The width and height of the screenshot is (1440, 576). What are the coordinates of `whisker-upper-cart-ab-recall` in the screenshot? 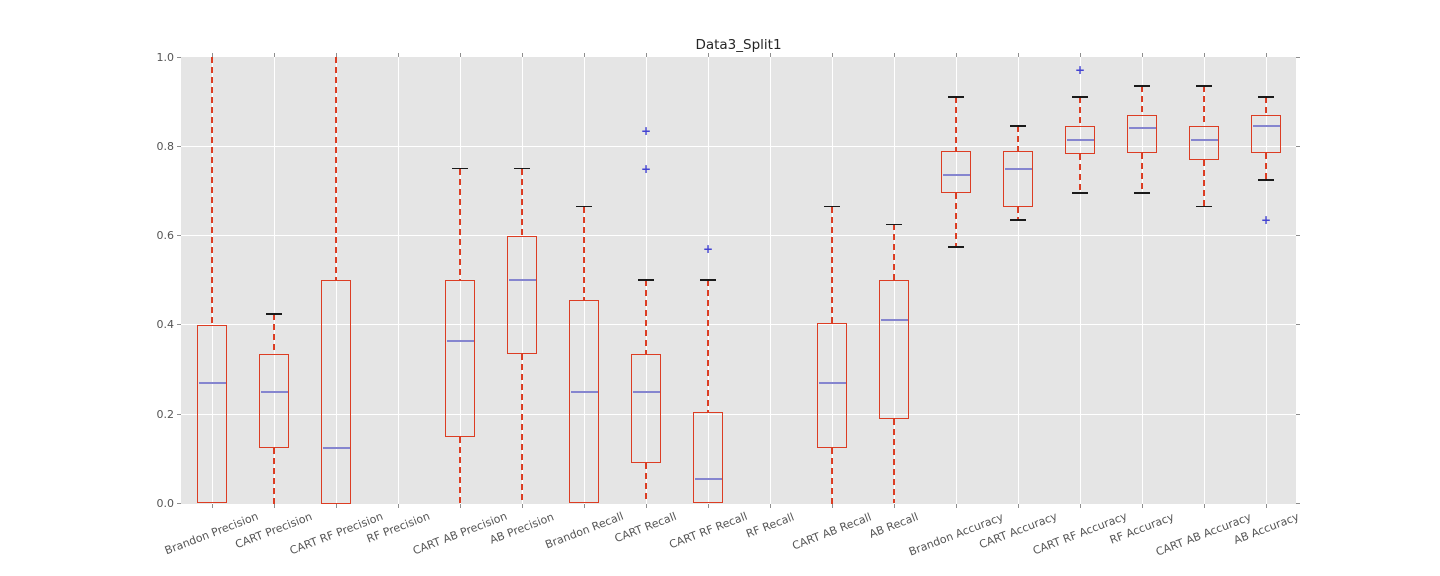 It's located at (832, 264).